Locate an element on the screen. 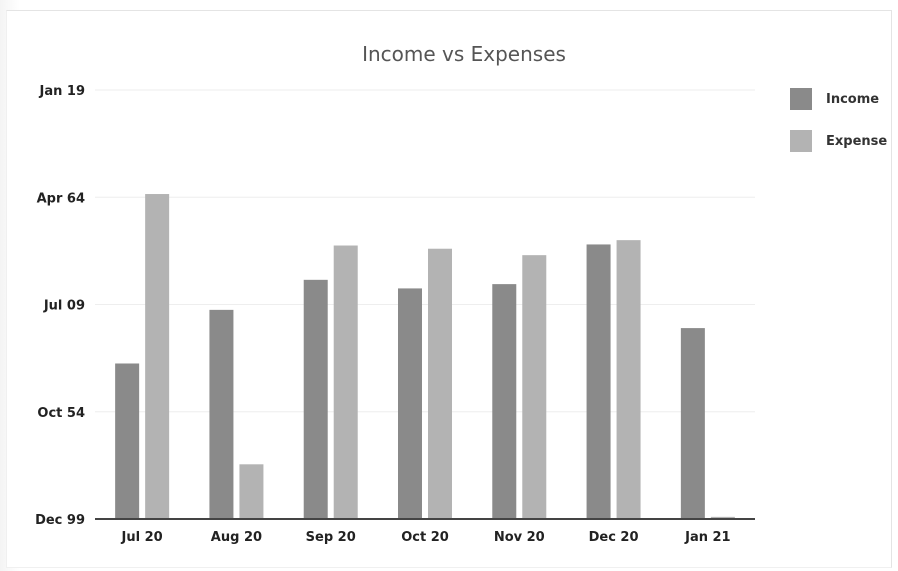 The image size is (898, 571). legend-label-income: Income is located at coordinates (852, 99).